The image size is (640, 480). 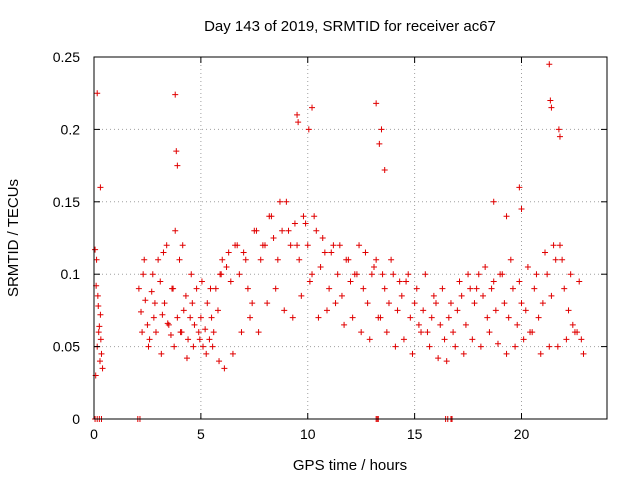 What do you see at coordinates (76, 419) in the screenshot?
I see `y-tick-label: 0` at bounding box center [76, 419].